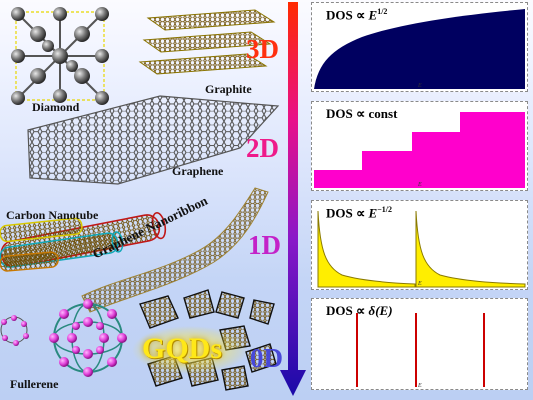 This screenshot has width=533, height=400. Describe the element at coordinates (359, 310) in the screenshot. I see `dos-title-0d: DOS ∝ δ(E)` at that location.